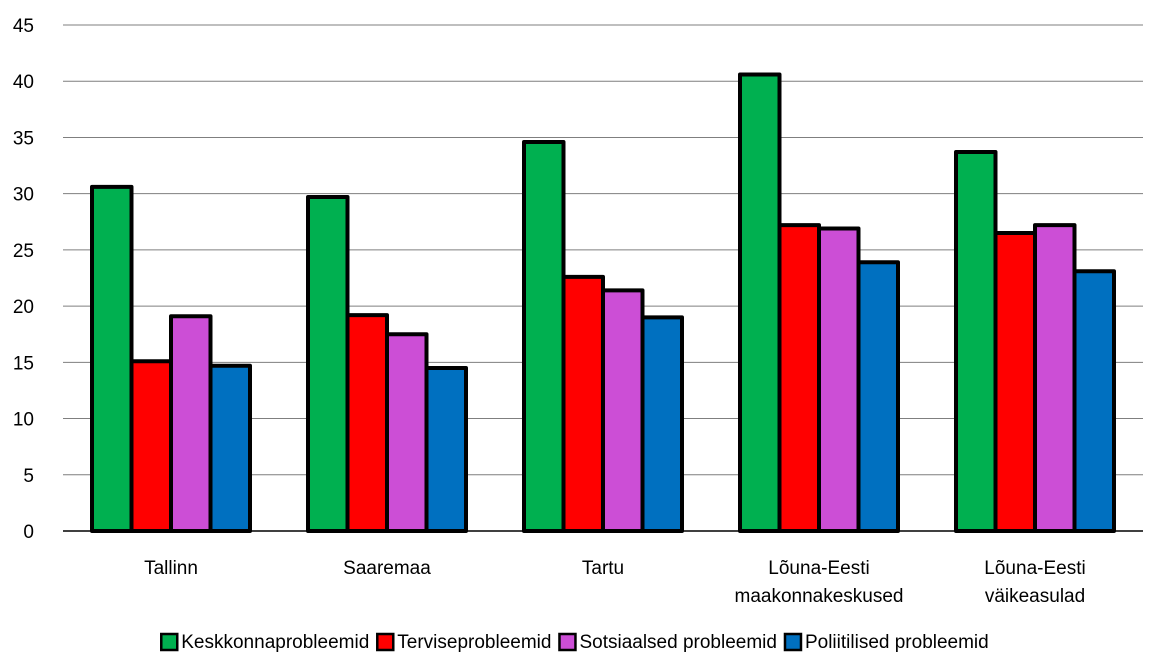 The height and width of the screenshot is (665, 1150). I want to click on legend-label: Poliitilised probleemid, so click(897, 642).